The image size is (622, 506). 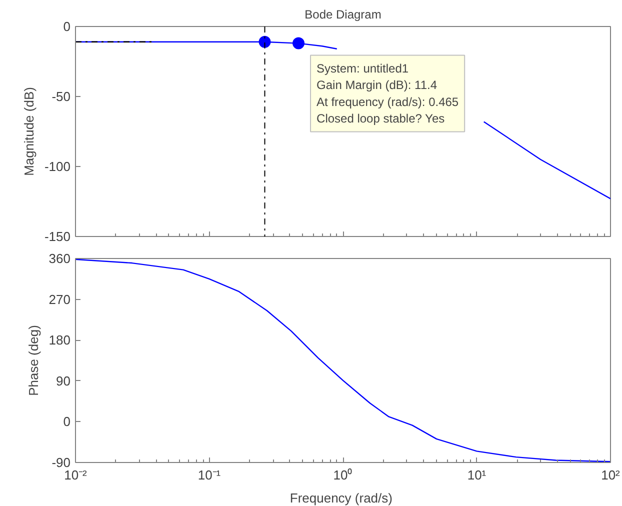 What do you see at coordinates (59, 299) in the screenshot?
I see `y-tick-label: 270` at bounding box center [59, 299].